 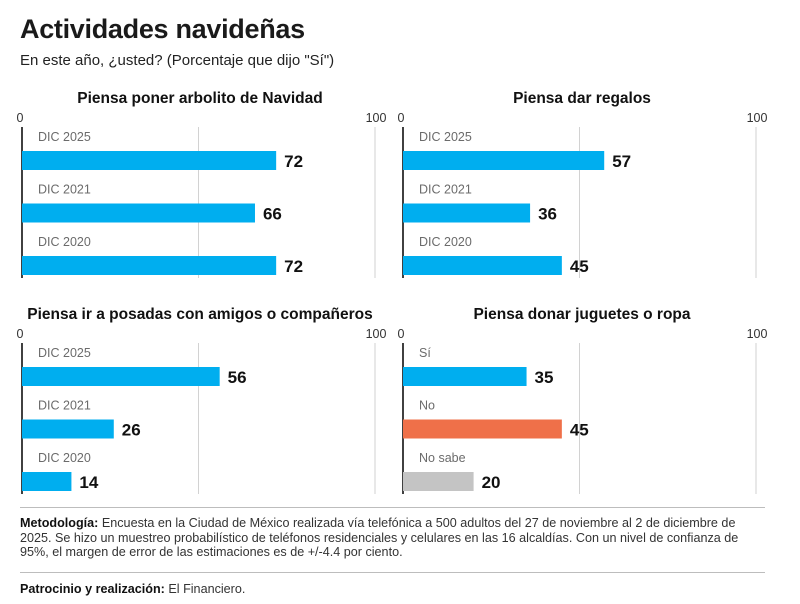 What do you see at coordinates (392, 507) in the screenshot?
I see `footer-divider-top` at bounding box center [392, 507].